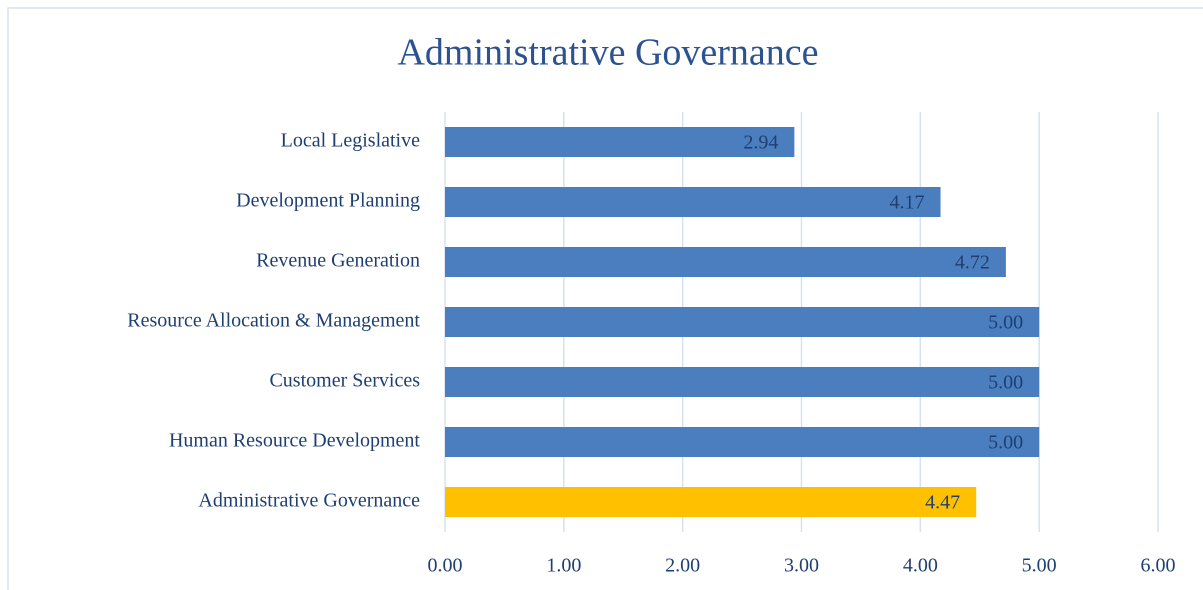 This screenshot has height=590, width=1203. I want to click on y-tick-label: Administrative Governance, so click(309, 501).